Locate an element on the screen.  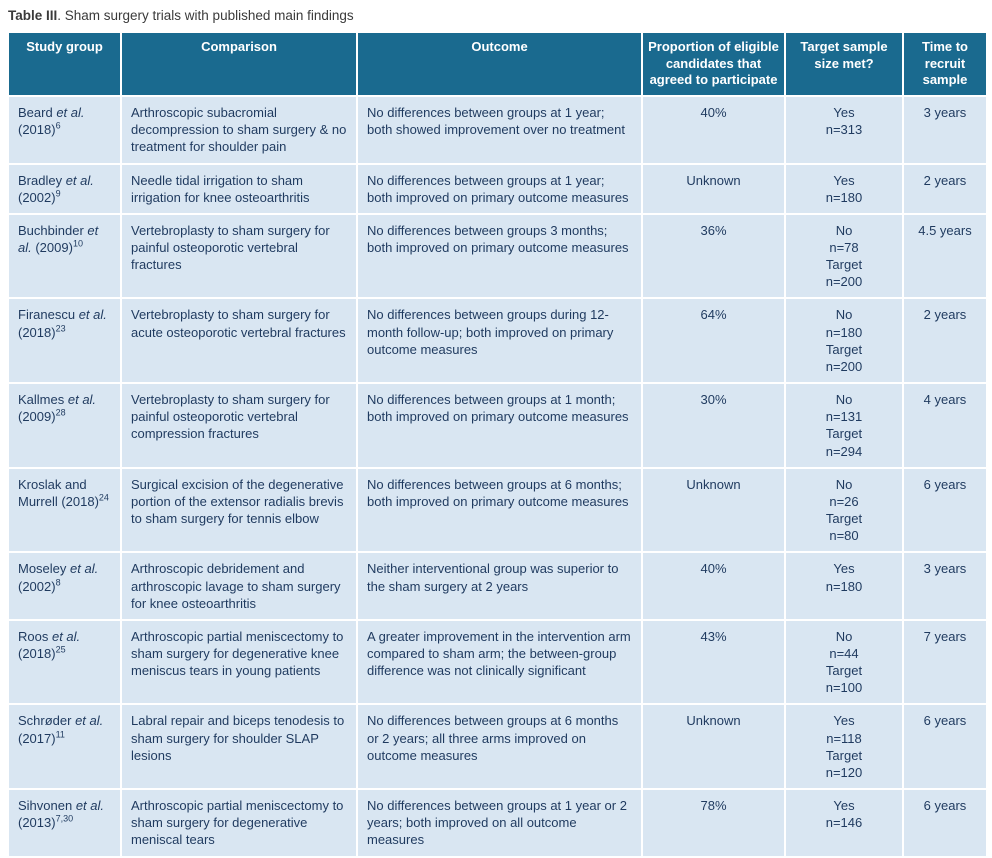
study-ref: 7,30 is located at coordinates (64, 818).